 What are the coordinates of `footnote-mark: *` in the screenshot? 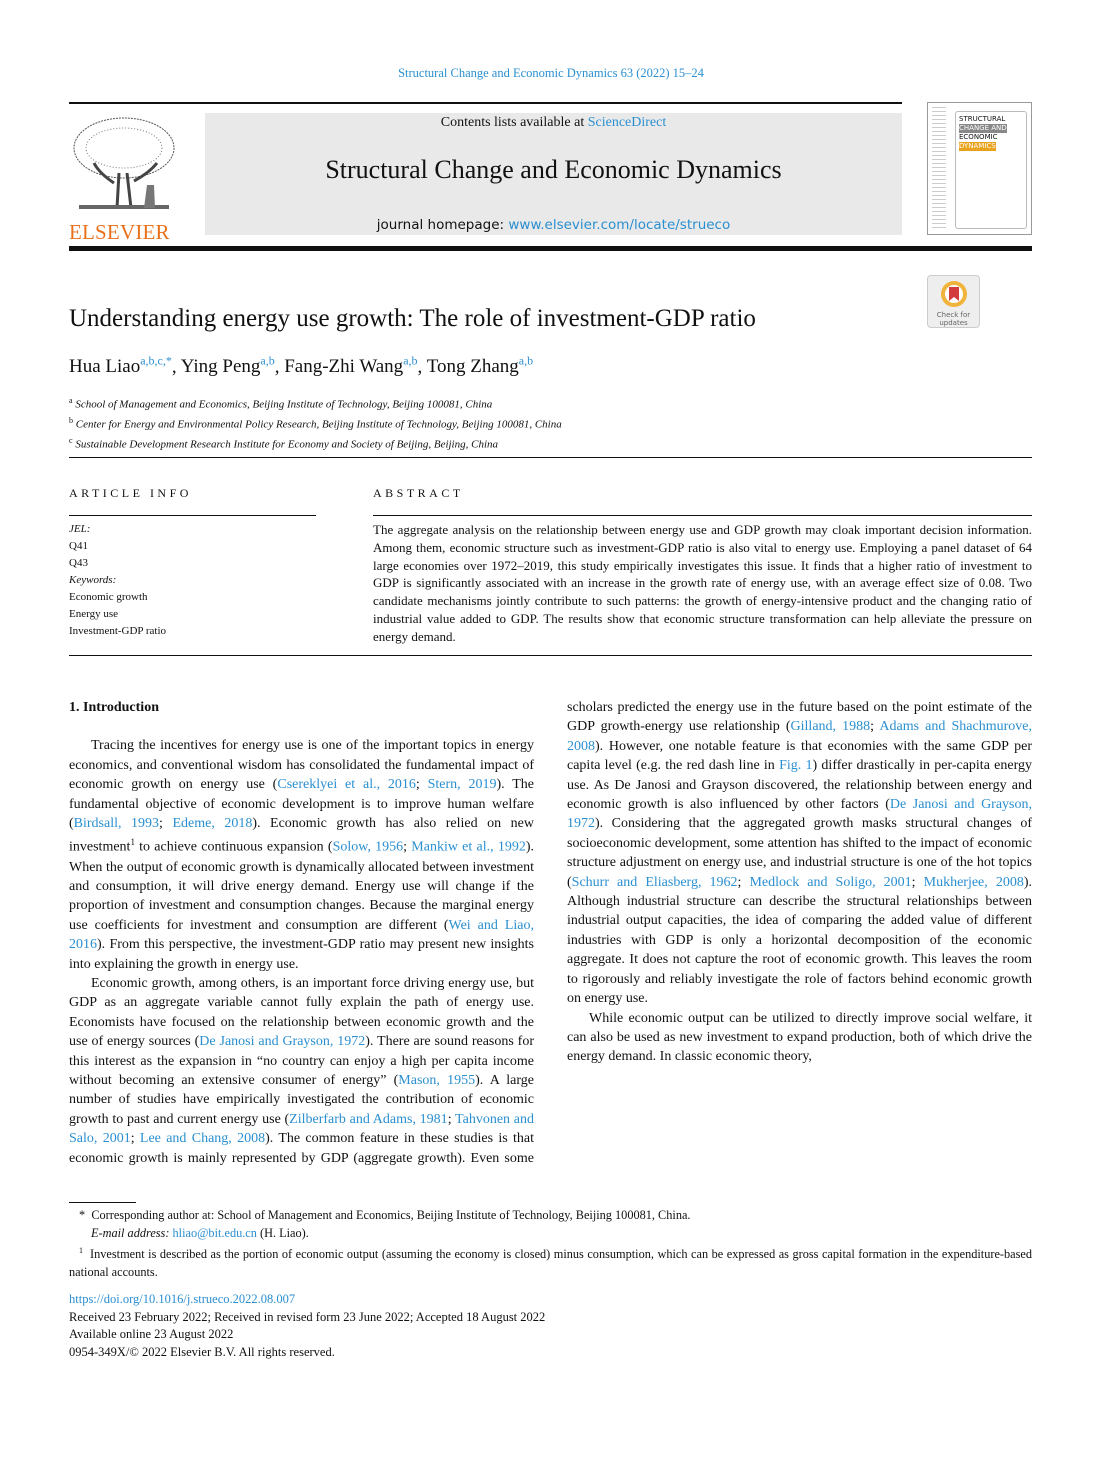 It's located at (82, 1215).